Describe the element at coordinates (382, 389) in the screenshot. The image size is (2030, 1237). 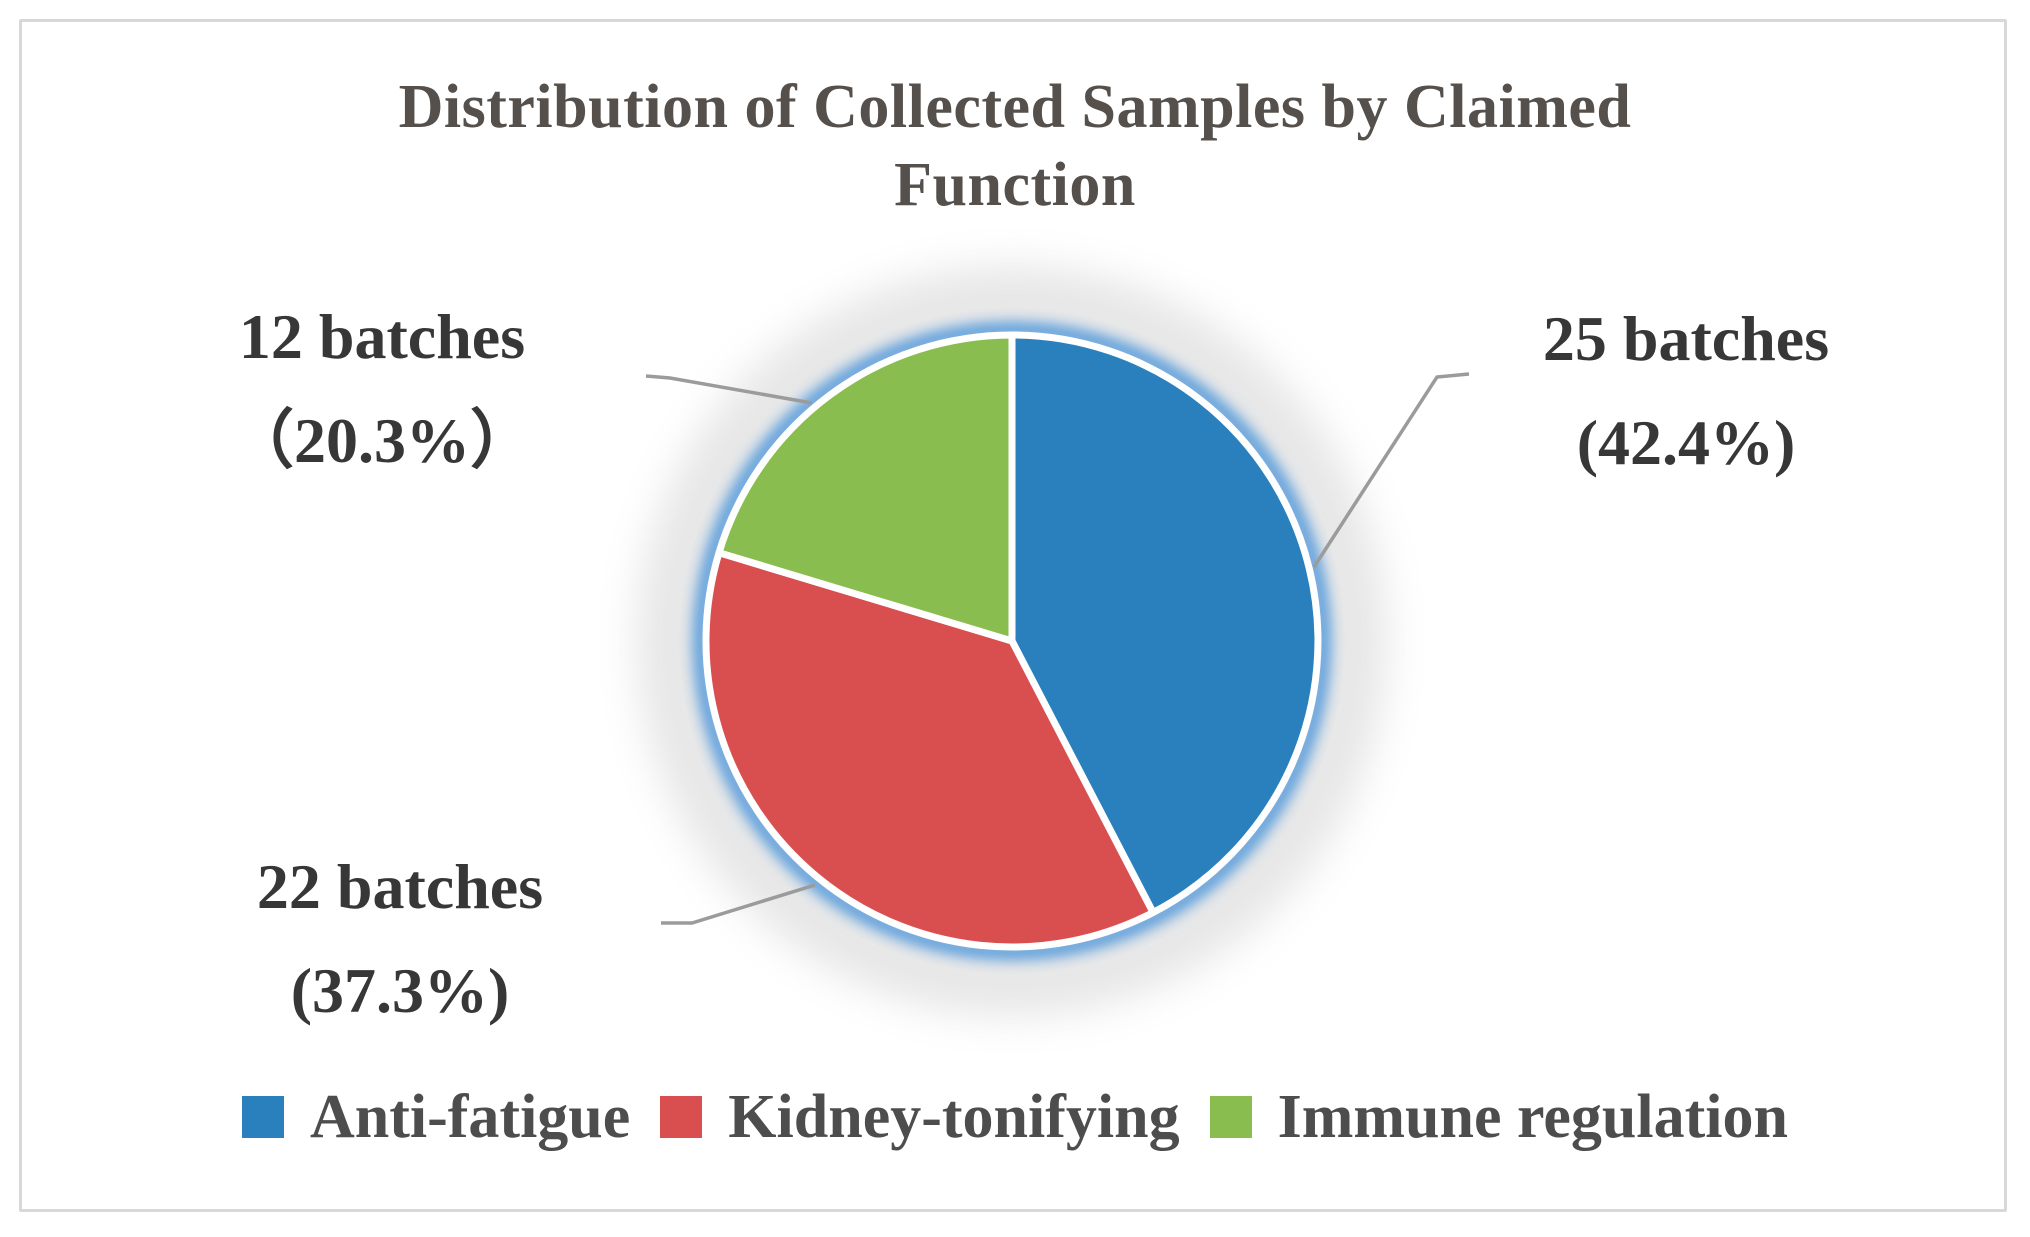
I see `data-label-immune-regulation: 12 batches （20.3%）` at that location.